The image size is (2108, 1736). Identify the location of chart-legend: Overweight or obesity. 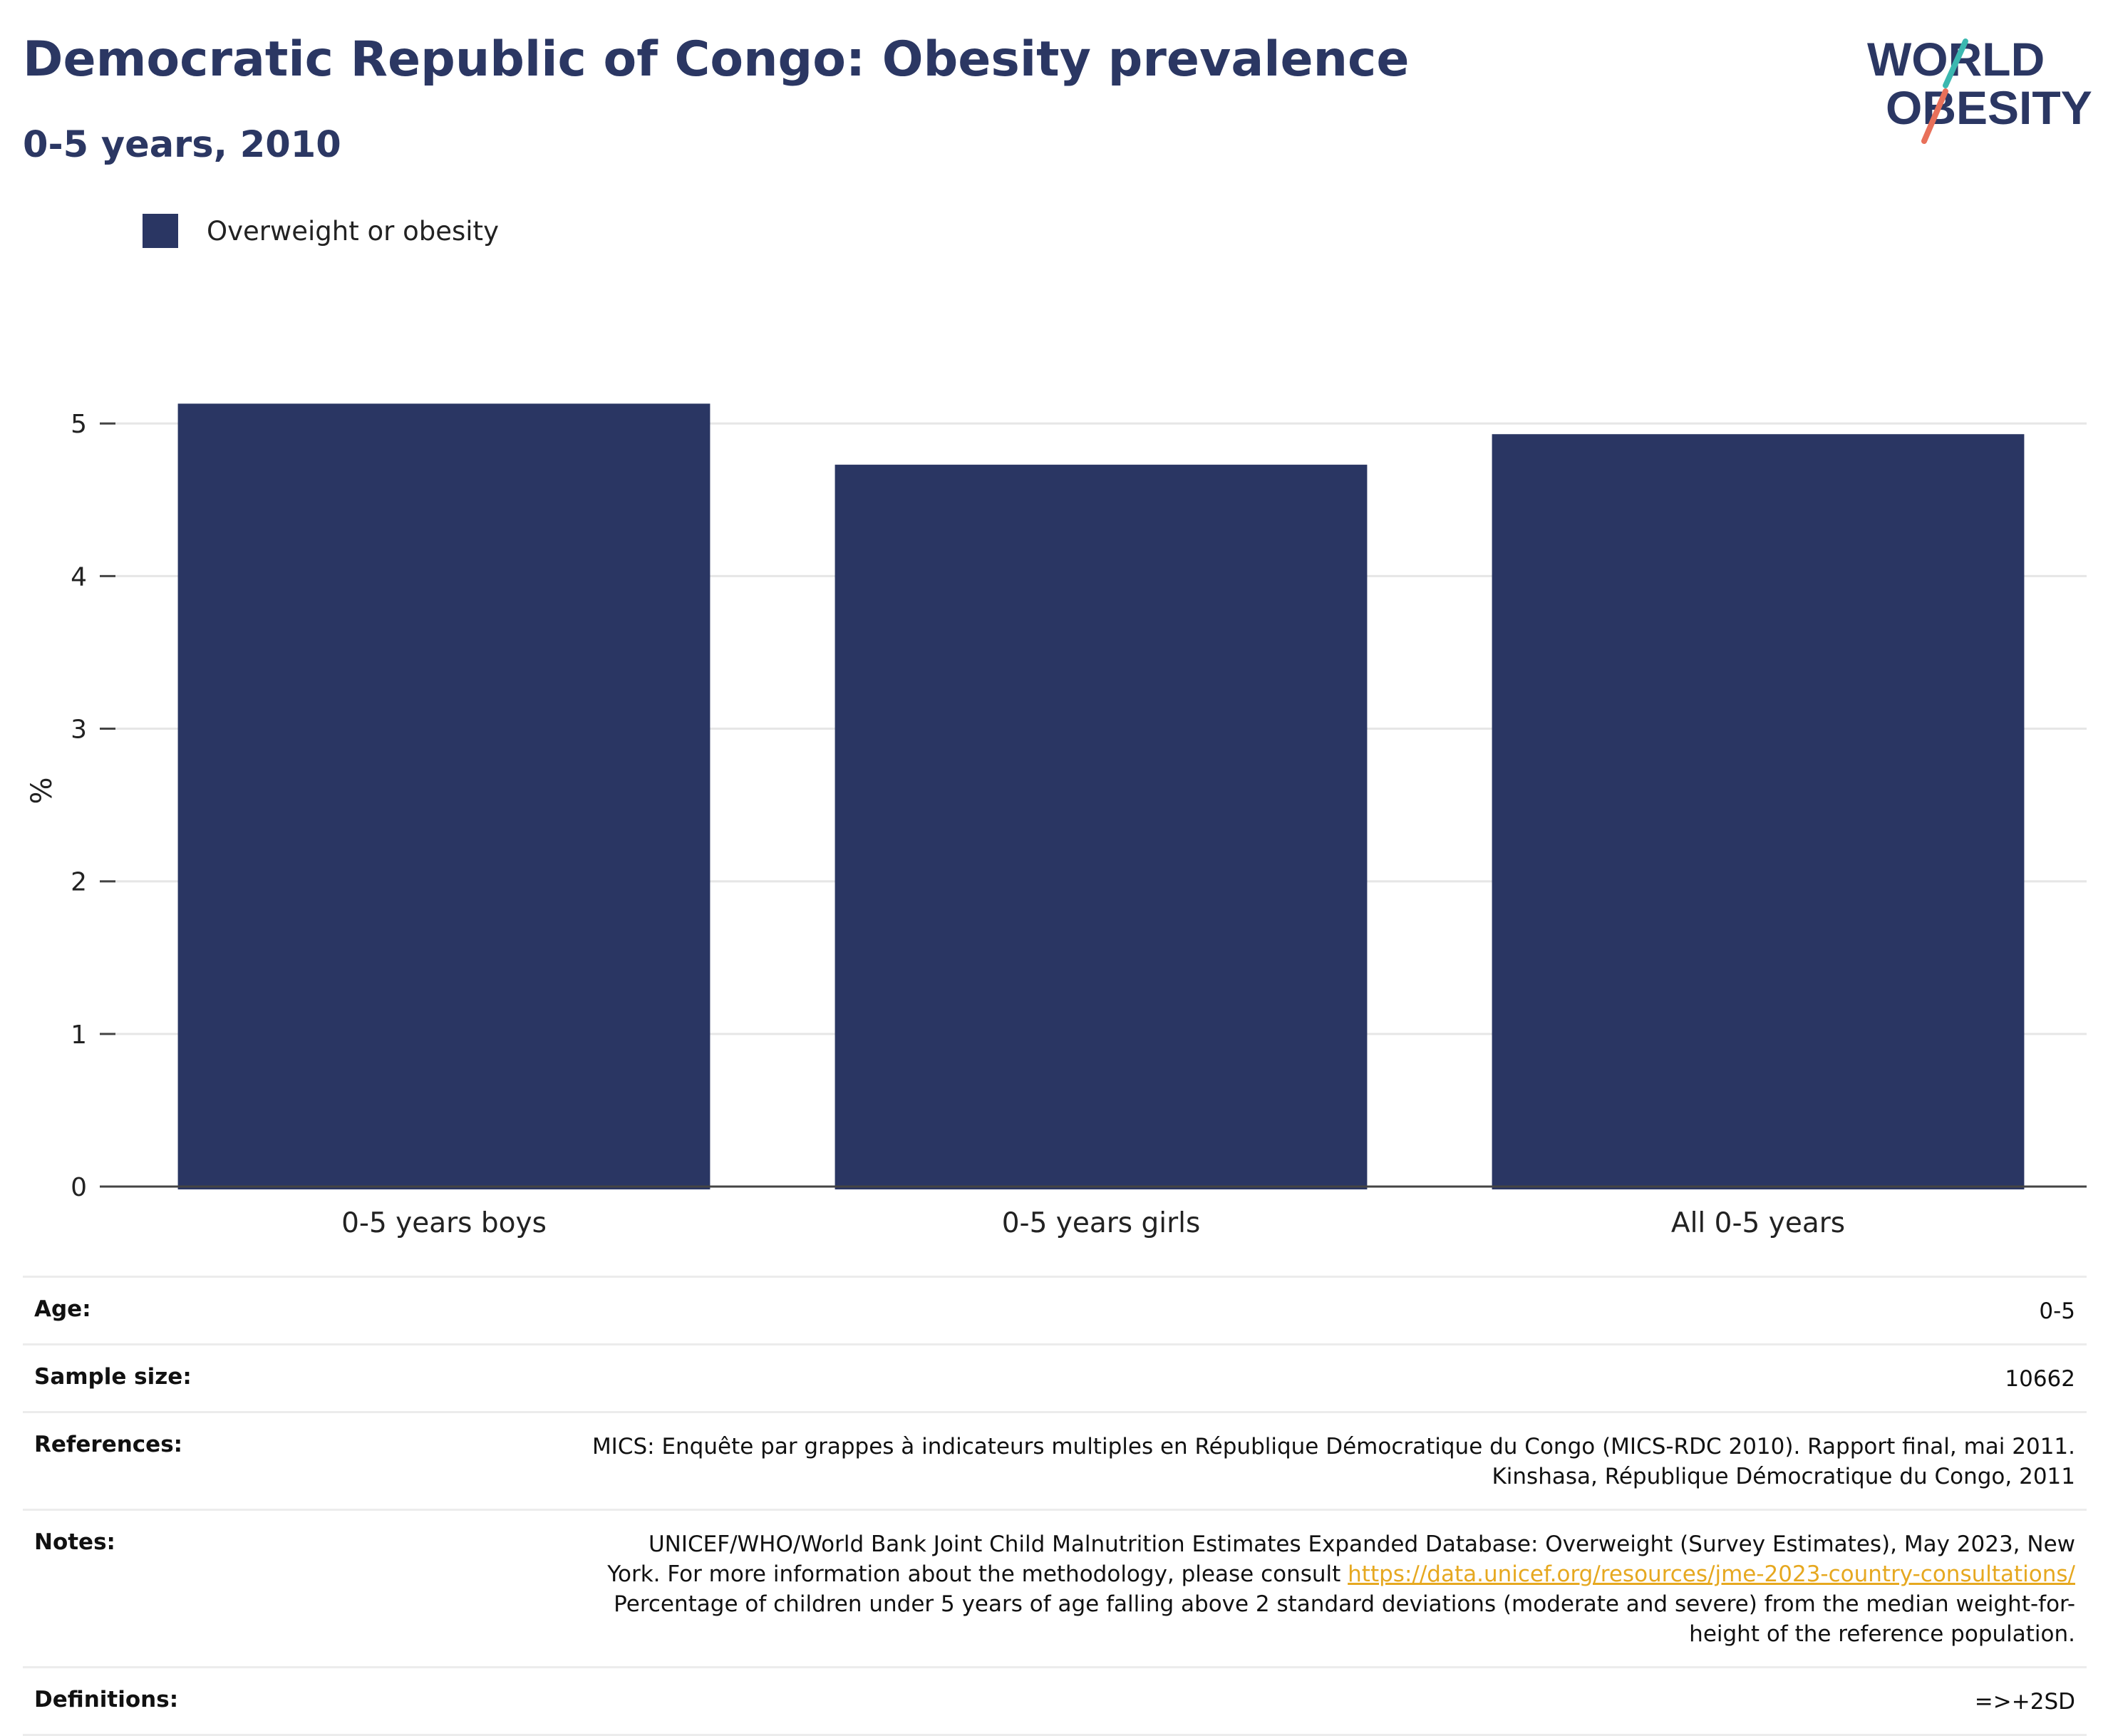
(321, 231).